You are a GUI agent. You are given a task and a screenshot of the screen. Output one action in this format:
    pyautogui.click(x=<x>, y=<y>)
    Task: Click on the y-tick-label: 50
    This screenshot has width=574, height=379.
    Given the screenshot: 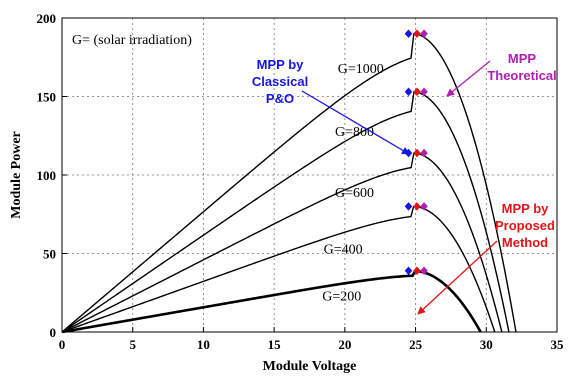 What is the action you would take?
    pyautogui.click(x=49, y=254)
    